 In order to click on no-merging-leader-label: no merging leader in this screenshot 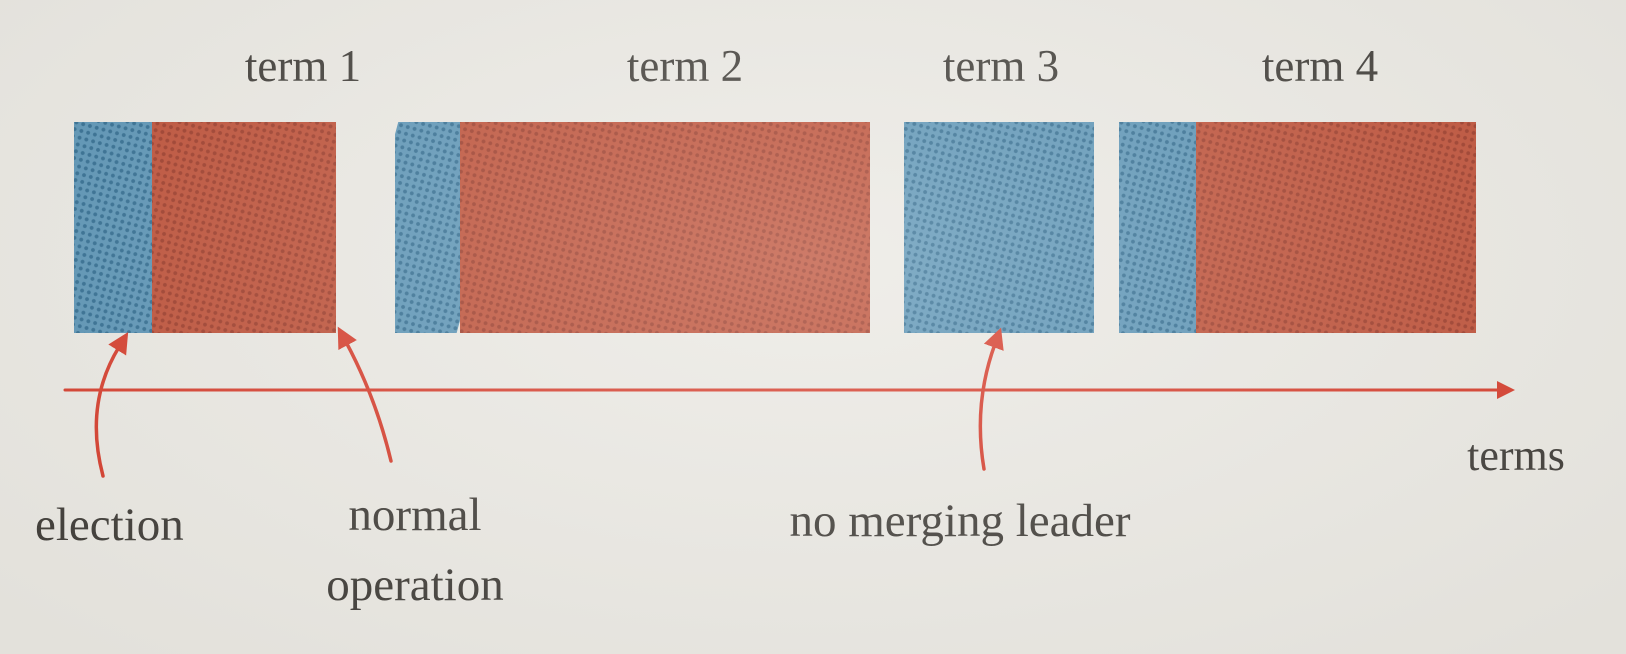, I will do `click(960, 521)`.